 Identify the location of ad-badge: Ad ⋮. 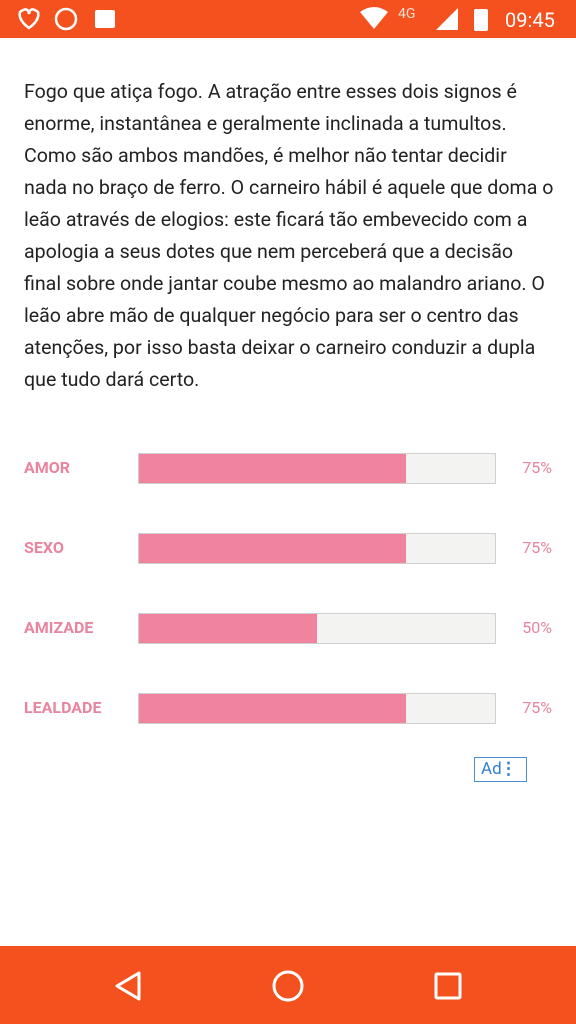
(500, 769).